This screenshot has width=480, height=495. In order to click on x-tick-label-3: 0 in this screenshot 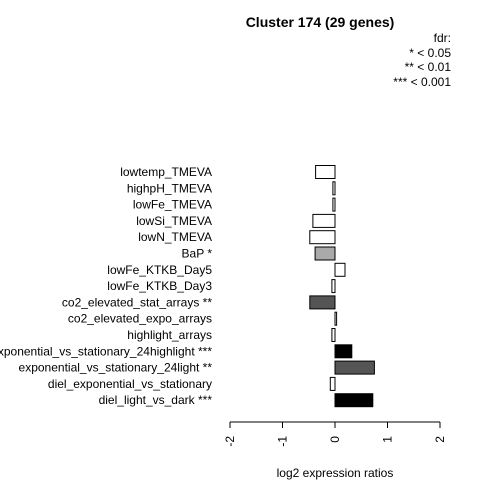, I will do `click(335, 439)`.